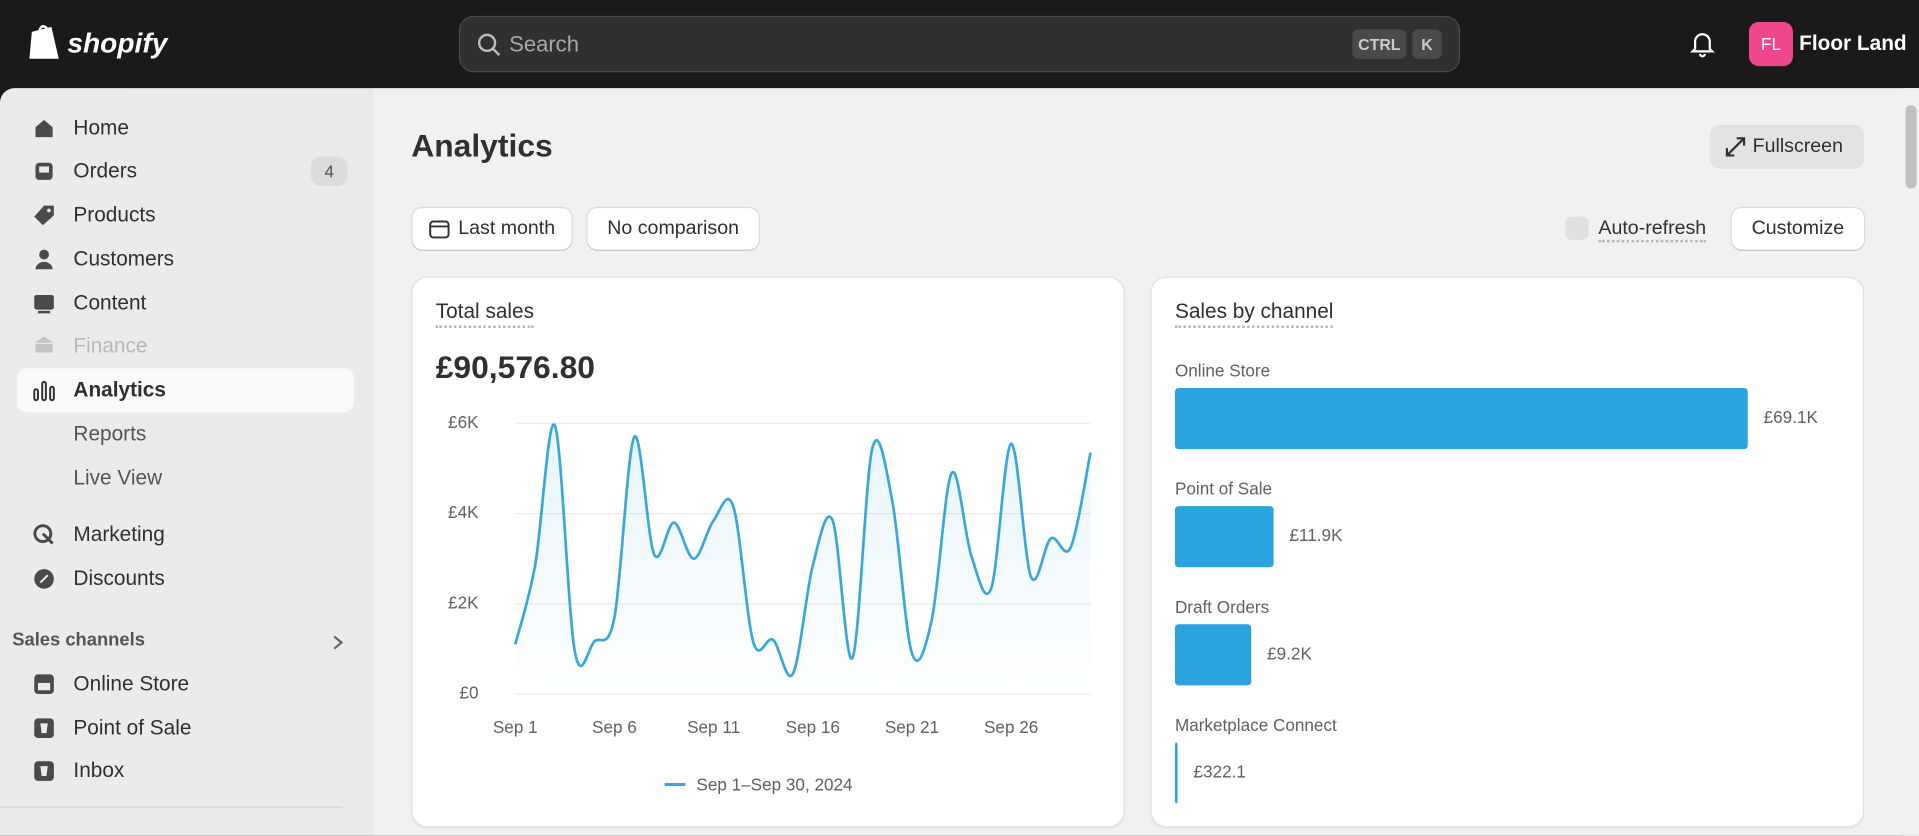 This screenshot has width=1919, height=836. What do you see at coordinates (463, 512) in the screenshot?
I see `y-tick-label: £4K` at bounding box center [463, 512].